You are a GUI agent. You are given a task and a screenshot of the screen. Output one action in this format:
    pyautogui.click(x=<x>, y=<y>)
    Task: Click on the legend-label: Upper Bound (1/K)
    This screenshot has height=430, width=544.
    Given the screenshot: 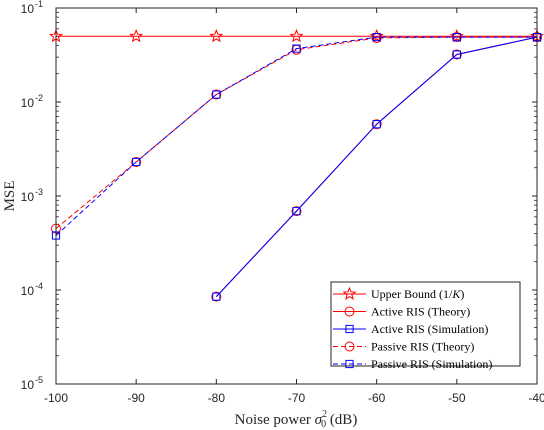 What is the action you would take?
    pyautogui.click(x=417, y=294)
    